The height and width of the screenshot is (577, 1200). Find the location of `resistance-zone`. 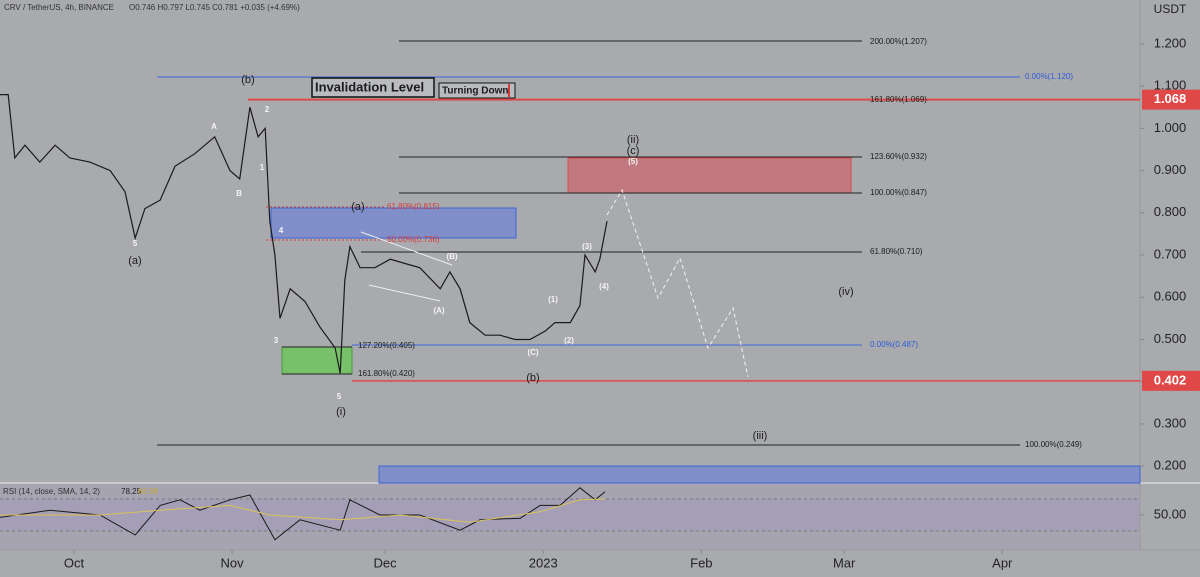

resistance-zone is located at coordinates (393, 223).